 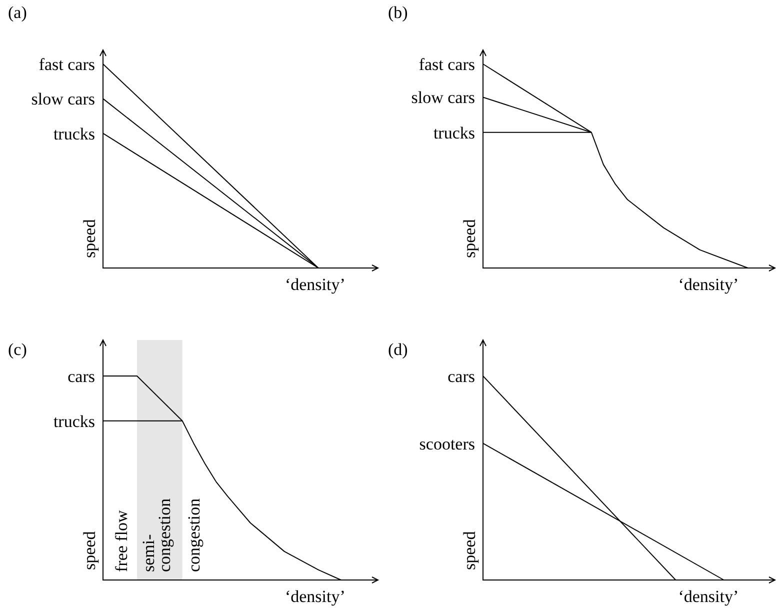 I want to click on annotation: congestion, so click(x=194, y=535).